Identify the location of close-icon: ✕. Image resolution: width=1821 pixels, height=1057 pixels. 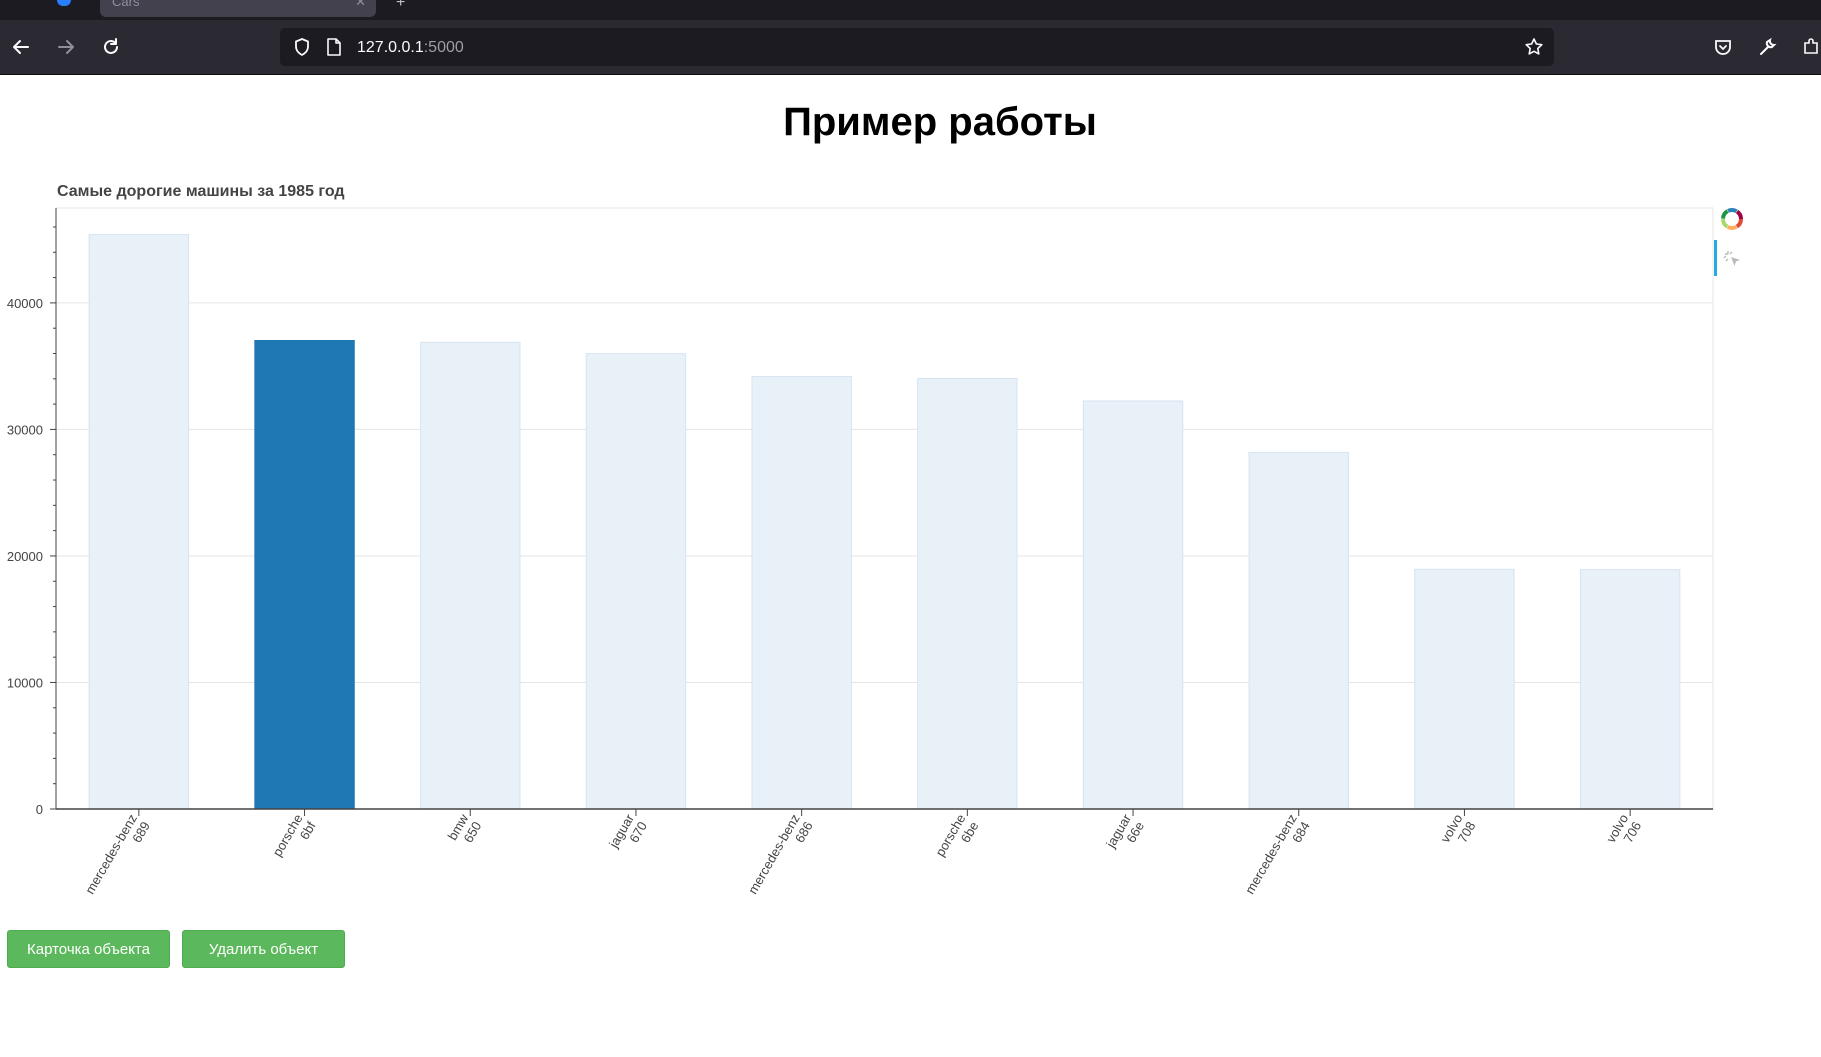
(360, 4).